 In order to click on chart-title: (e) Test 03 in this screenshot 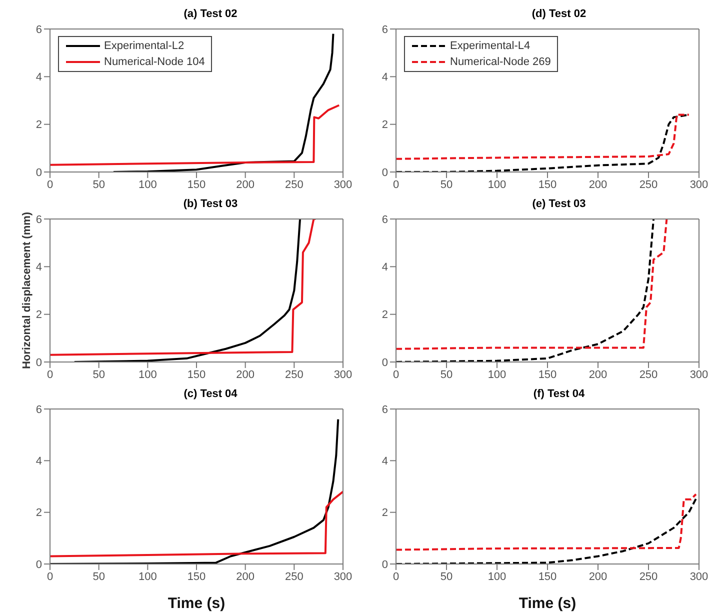, I will do `click(559, 205)`.